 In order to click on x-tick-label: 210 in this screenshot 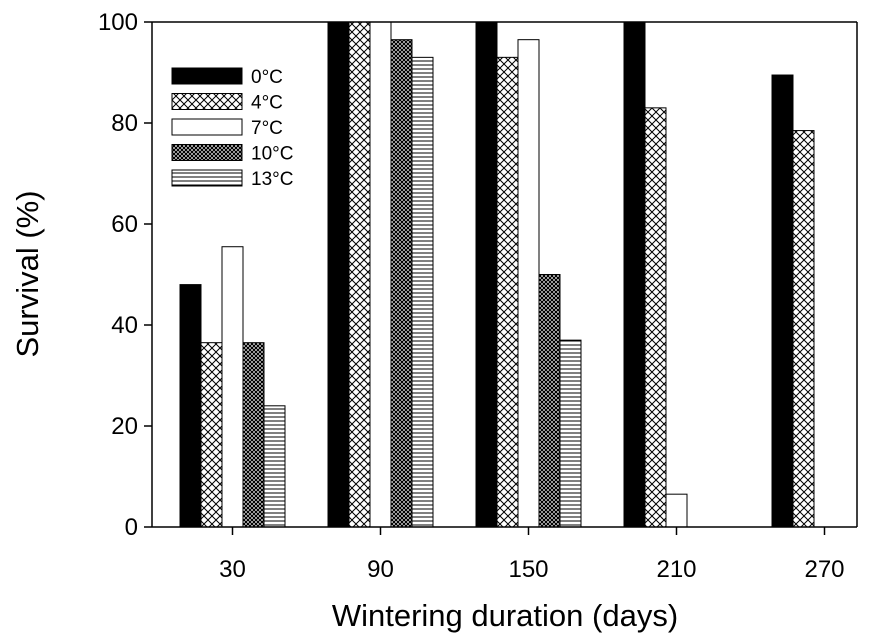, I will do `click(676, 569)`.